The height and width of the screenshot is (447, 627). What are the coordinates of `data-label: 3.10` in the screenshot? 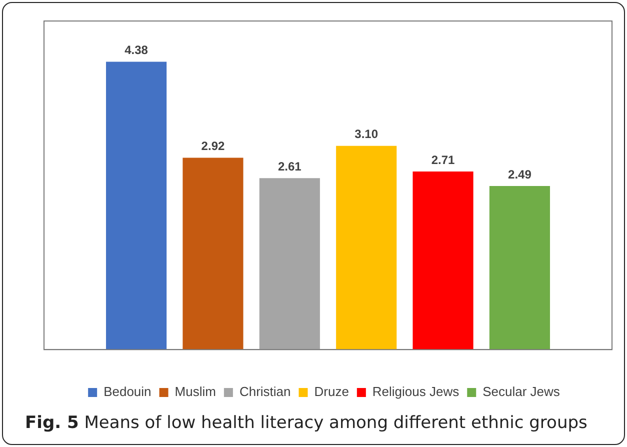 It's located at (366, 134).